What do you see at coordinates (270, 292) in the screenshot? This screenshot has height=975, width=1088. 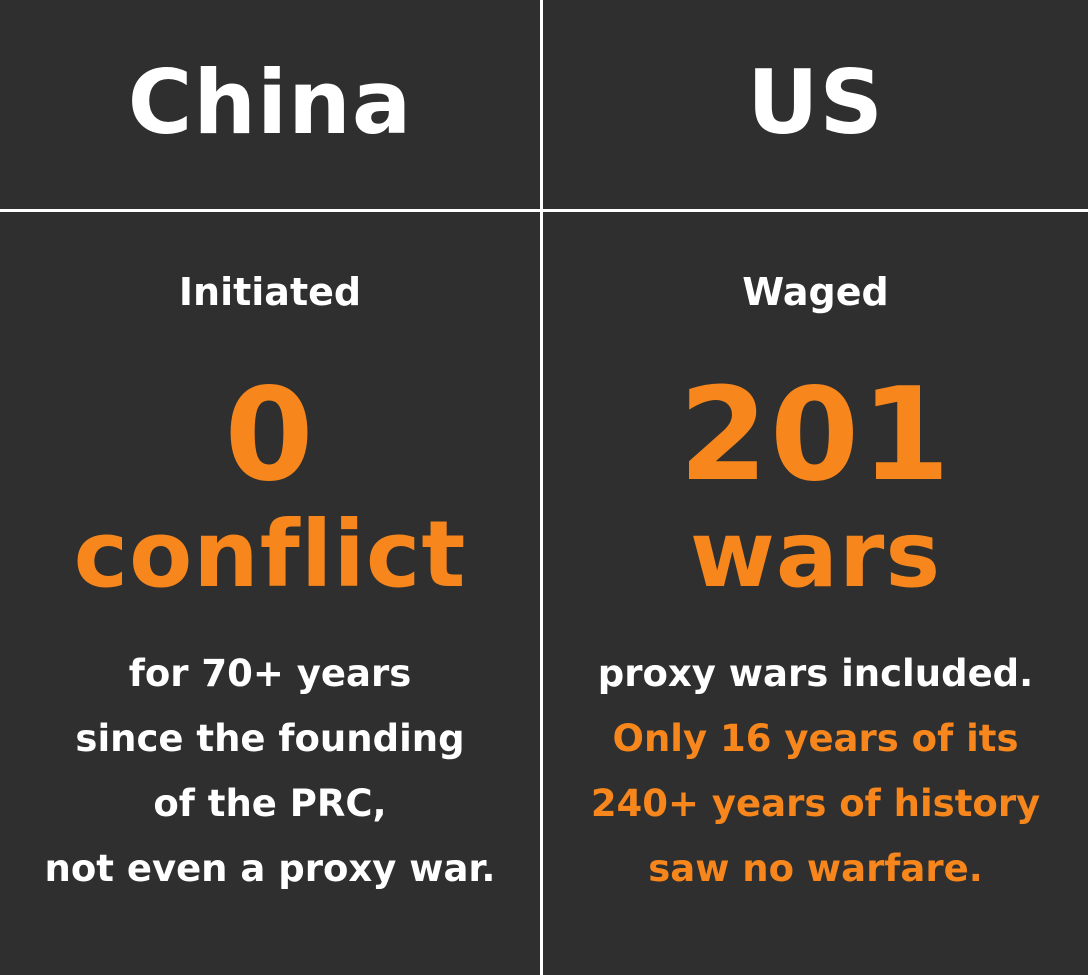 I see `china-verb-label: Initiated` at bounding box center [270, 292].